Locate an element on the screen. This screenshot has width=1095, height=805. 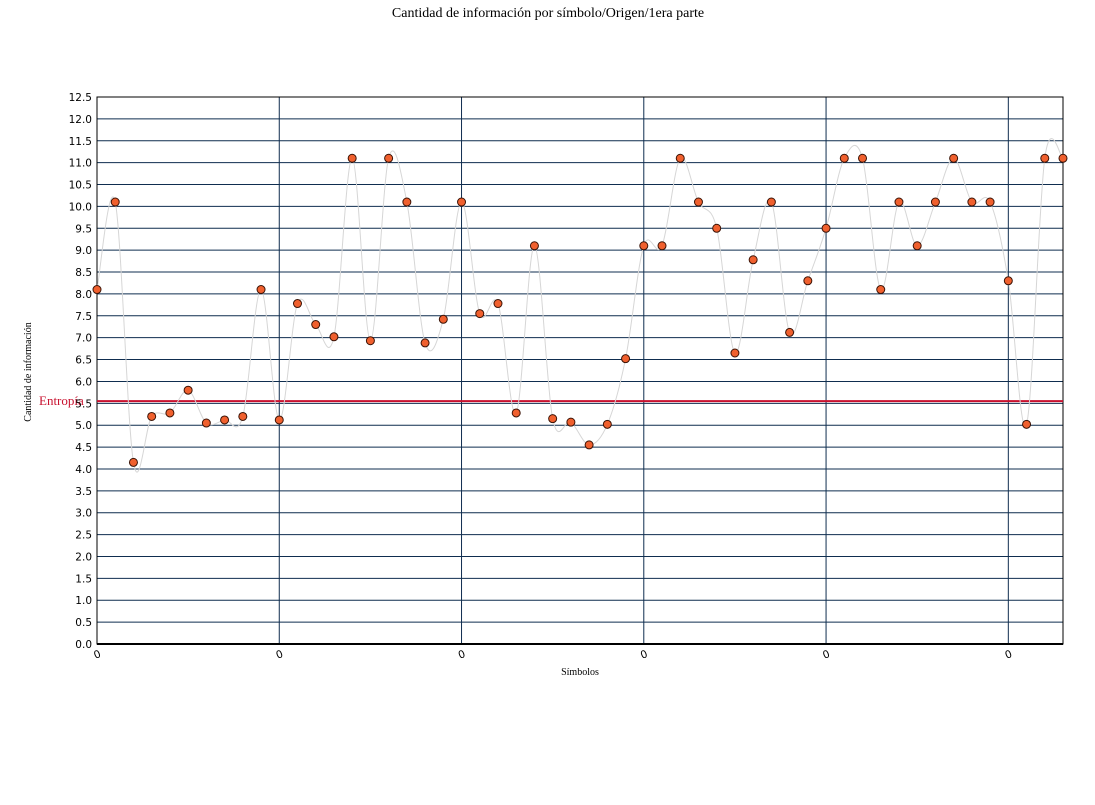
y-tick-label: 10.0 is located at coordinates (80, 207).